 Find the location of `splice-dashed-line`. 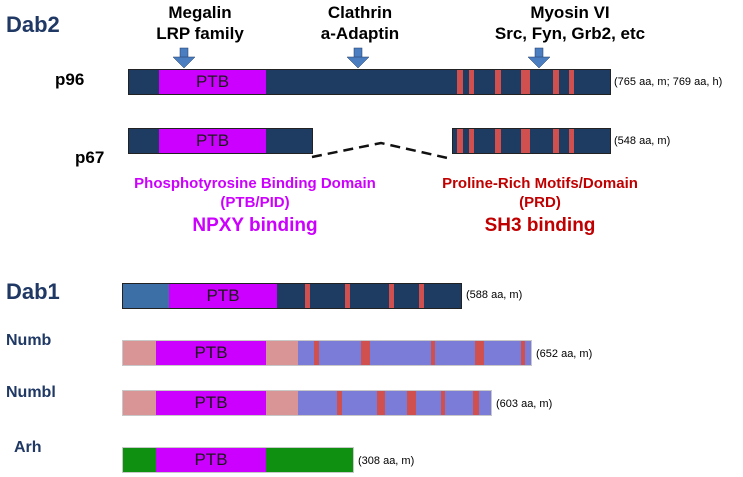

splice-dashed-line is located at coordinates (382, 151).